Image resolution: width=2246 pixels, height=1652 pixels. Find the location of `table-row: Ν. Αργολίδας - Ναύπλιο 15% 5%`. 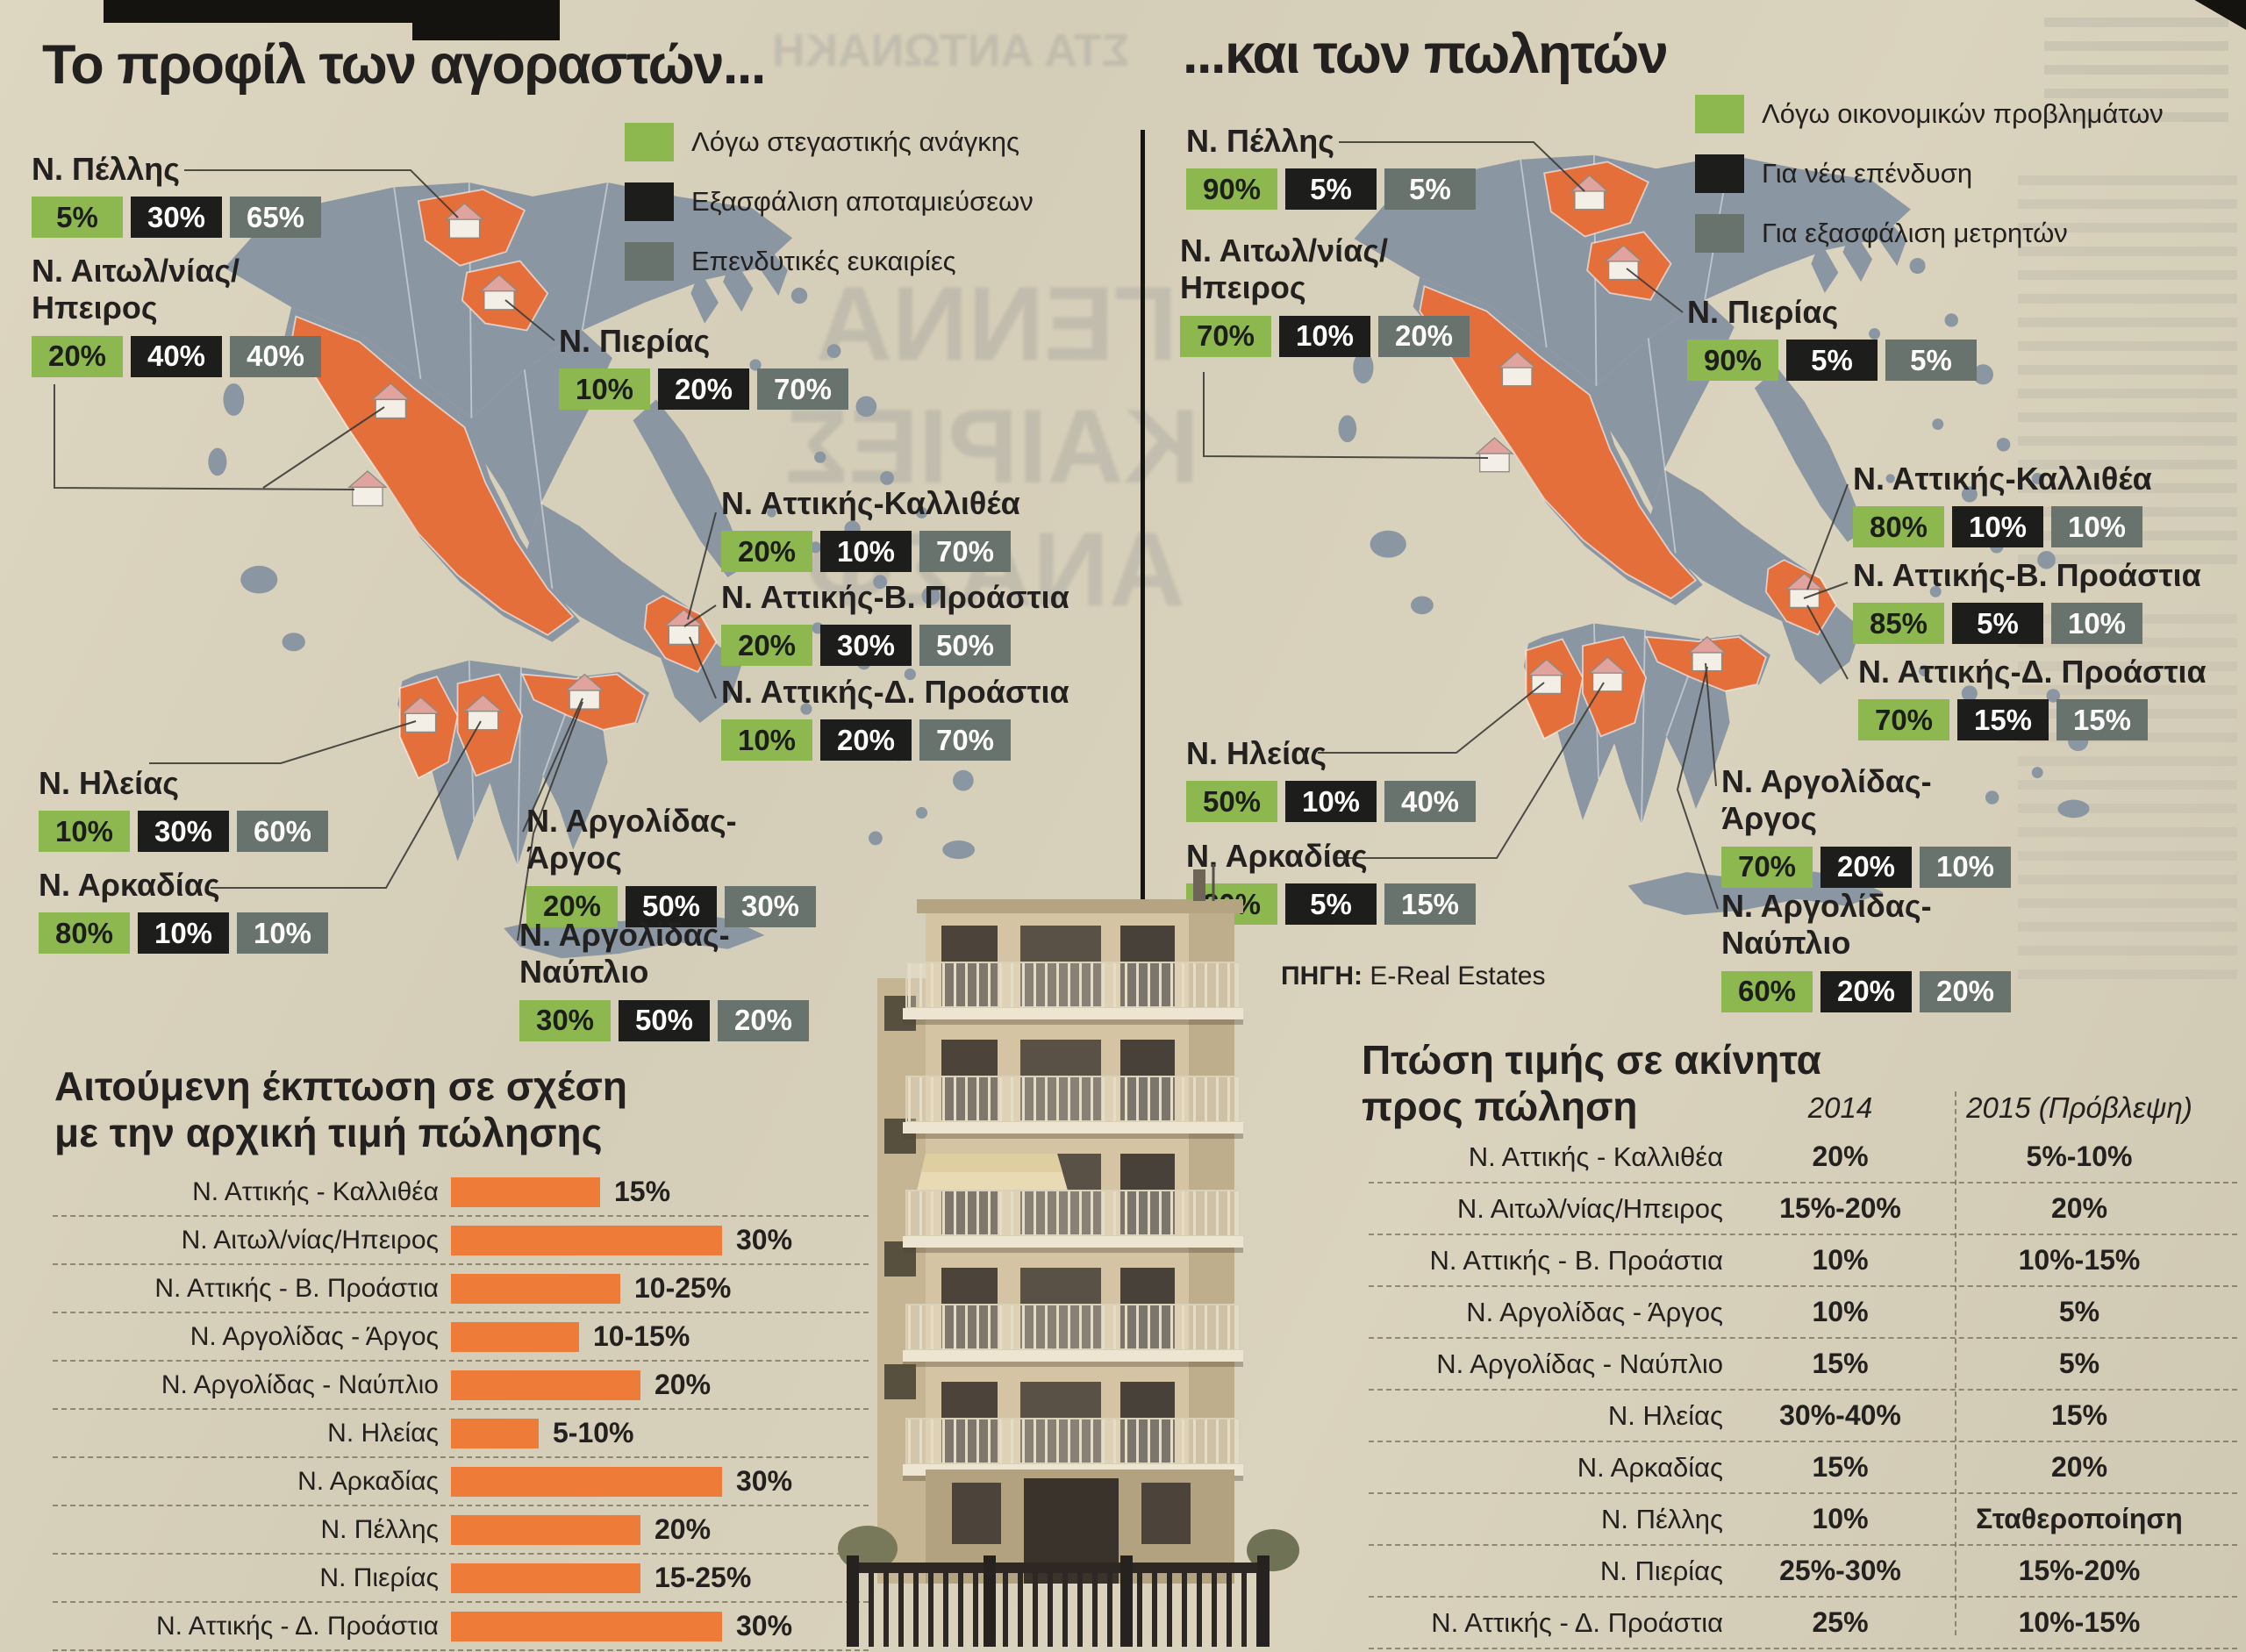

table-row: Ν. Αργολίδας - Ναύπλιο 15% 5% is located at coordinates (1803, 1365).